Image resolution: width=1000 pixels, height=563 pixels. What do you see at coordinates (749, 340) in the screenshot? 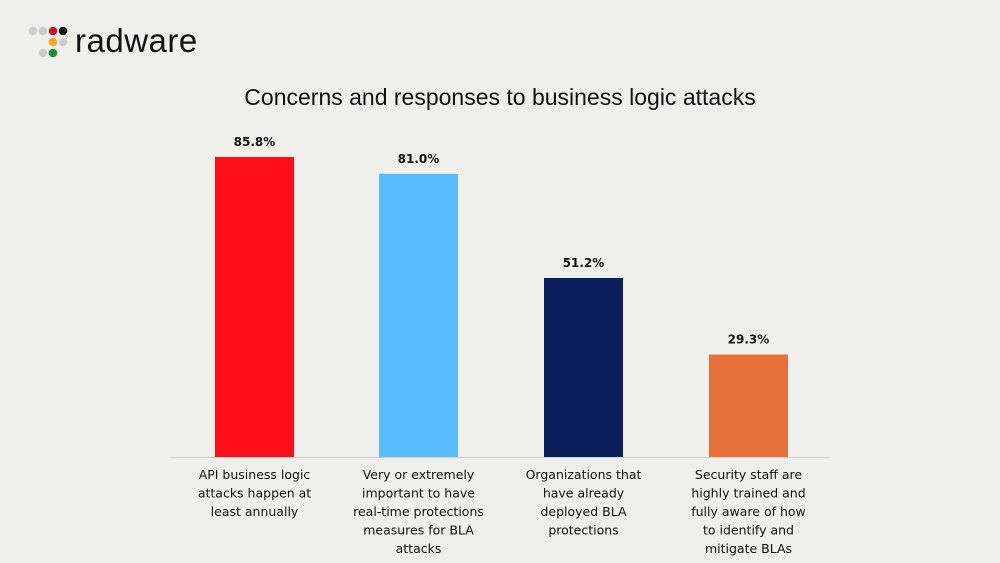
I see `data-label: 29.3%` at bounding box center [749, 340].